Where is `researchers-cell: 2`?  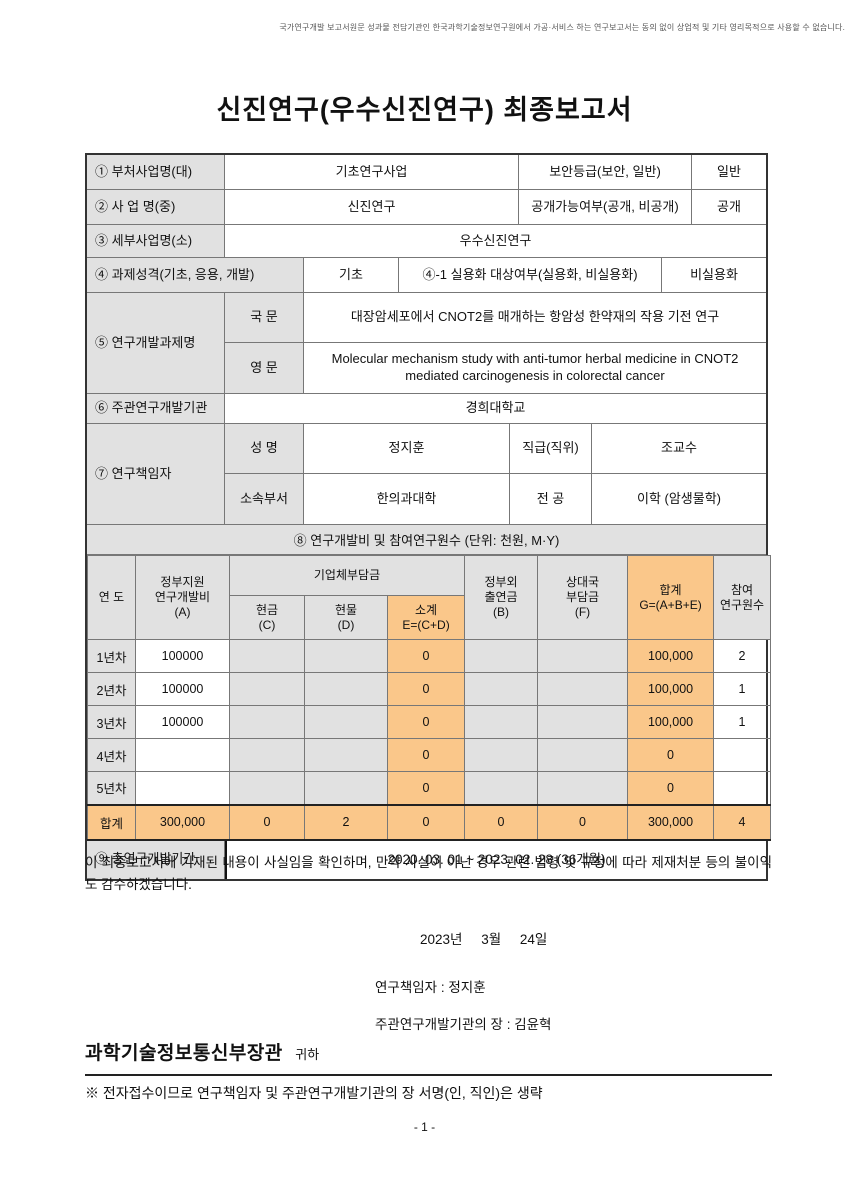 researchers-cell: 2 is located at coordinates (742, 656).